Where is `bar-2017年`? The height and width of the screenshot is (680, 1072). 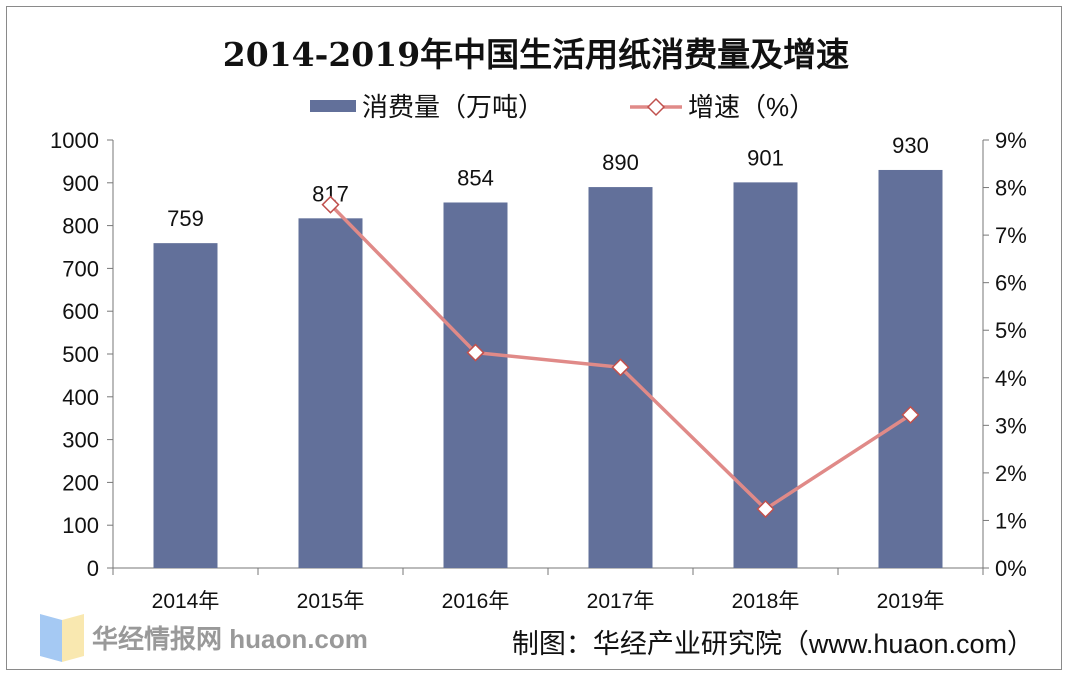
bar-2017年 is located at coordinates (620, 377).